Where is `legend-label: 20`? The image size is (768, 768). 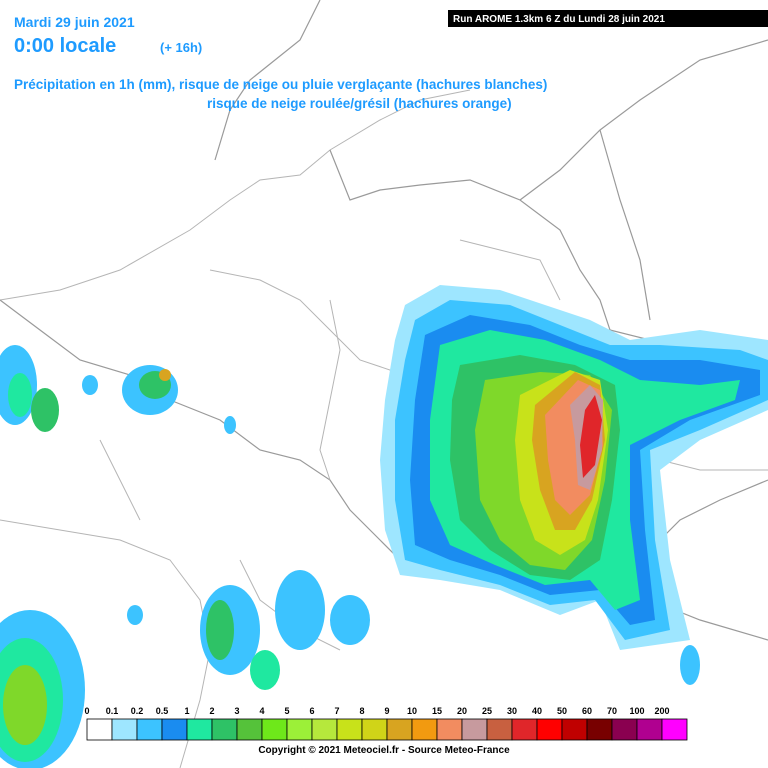
legend-label: 20 is located at coordinates (462, 711).